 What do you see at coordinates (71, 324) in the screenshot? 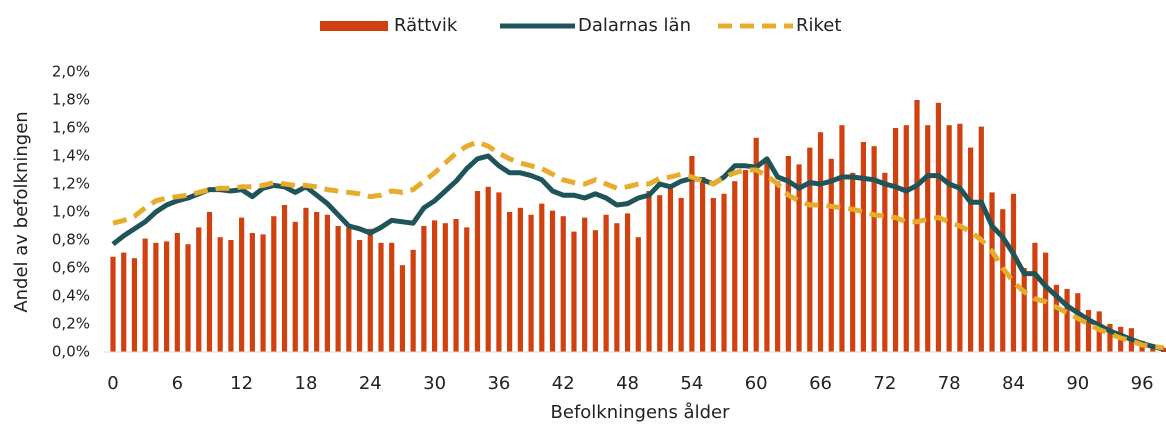
I see `y-tick-label: 0,2%` at bounding box center [71, 324].